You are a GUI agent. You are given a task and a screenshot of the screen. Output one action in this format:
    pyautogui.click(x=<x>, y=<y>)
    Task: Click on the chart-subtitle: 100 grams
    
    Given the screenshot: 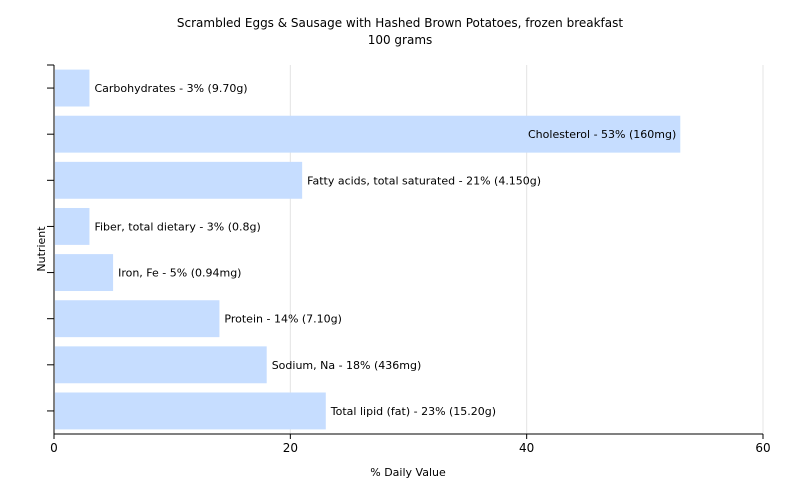 What is the action you would take?
    pyautogui.click(x=400, y=40)
    